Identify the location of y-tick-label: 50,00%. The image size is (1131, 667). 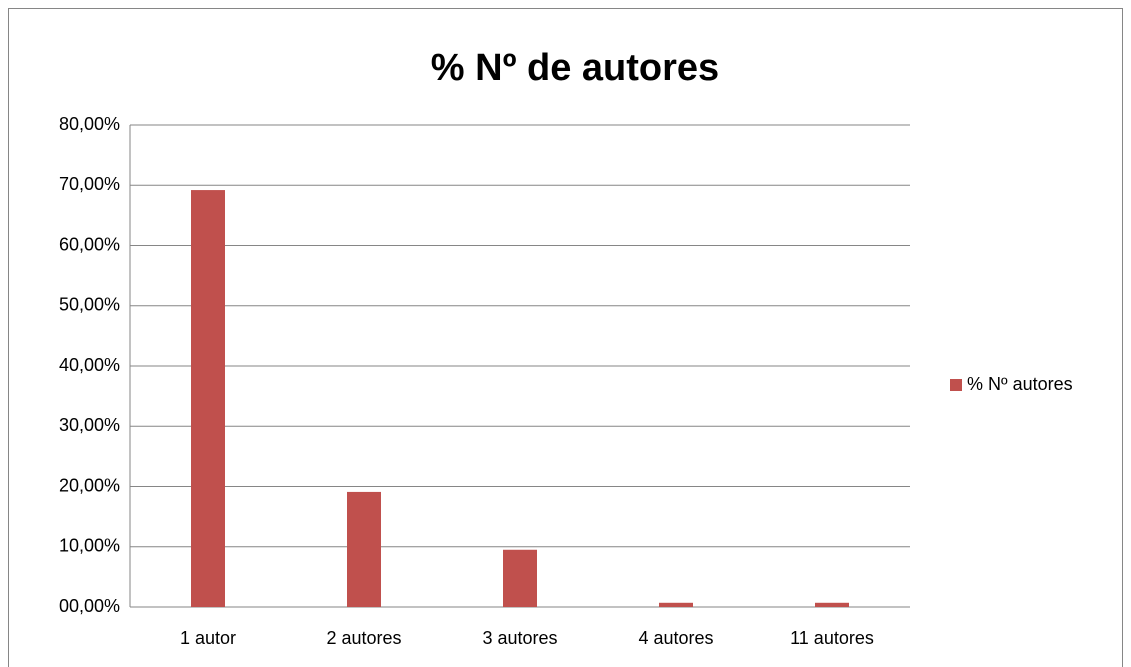
(89, 305).